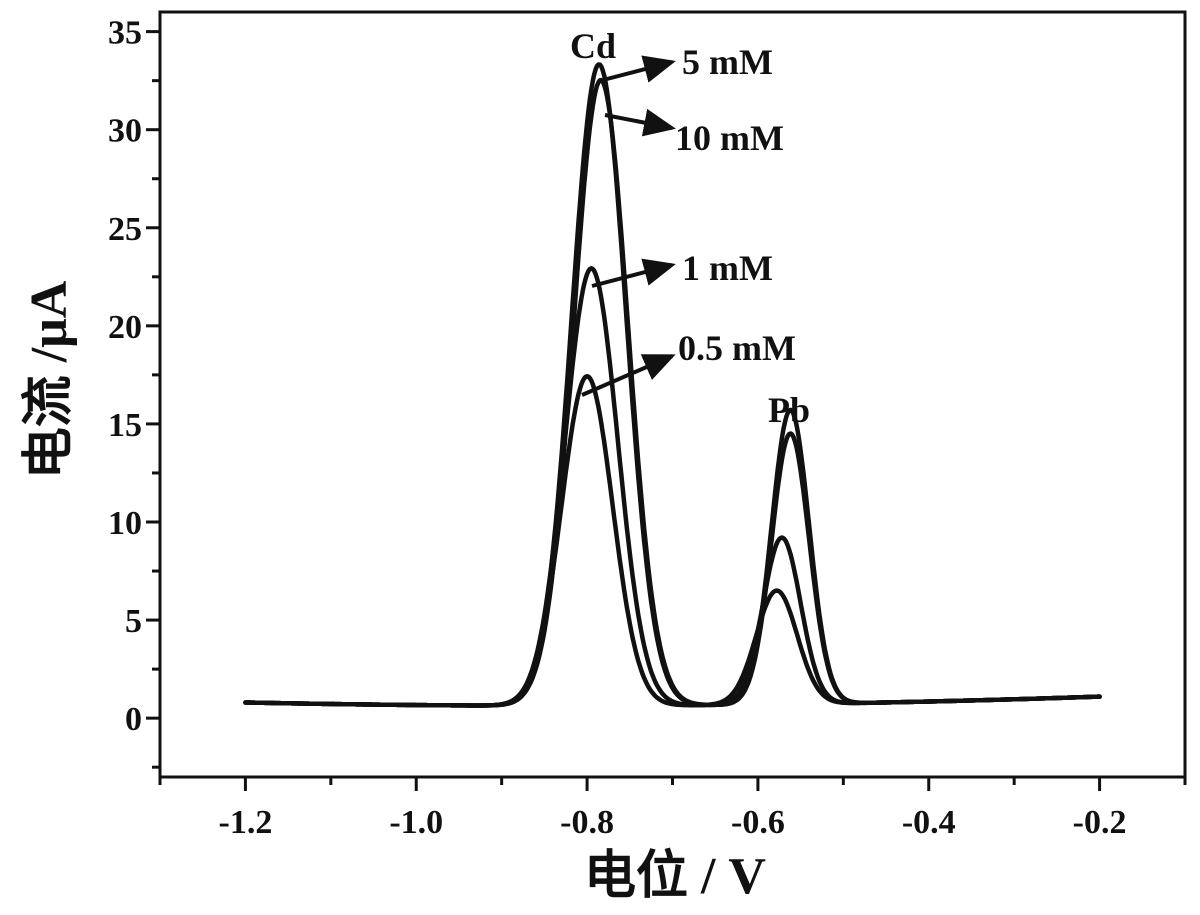 Image resolution: width=1200 pixels, height=915 pixels. I want to click on arrow-1mm, so click(632, 275).